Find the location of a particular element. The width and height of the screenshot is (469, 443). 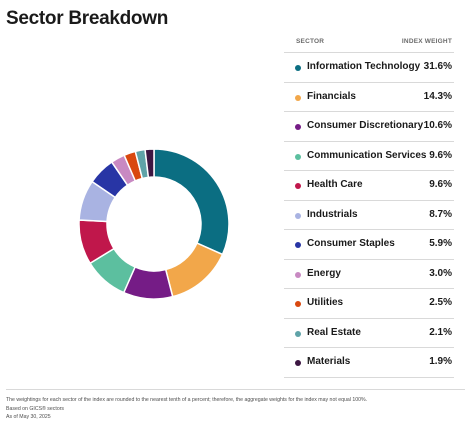

table-row: Real Estate 2.1% is located at coordinates (369, 333).